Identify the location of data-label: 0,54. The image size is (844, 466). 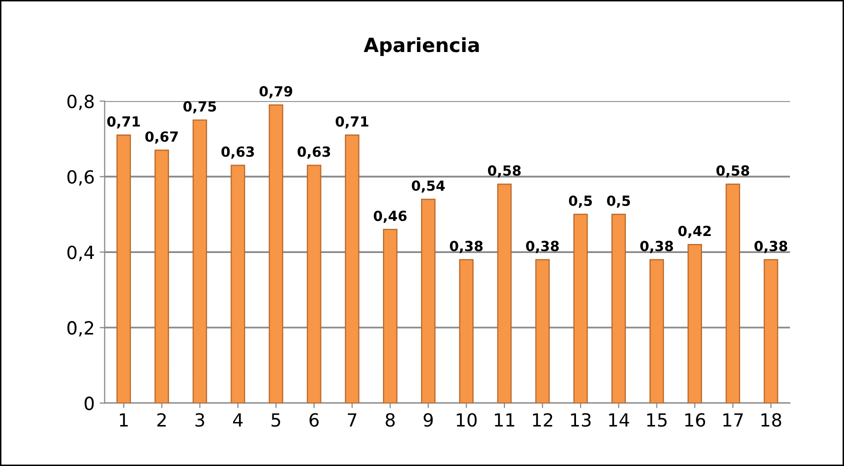
(428, 186).